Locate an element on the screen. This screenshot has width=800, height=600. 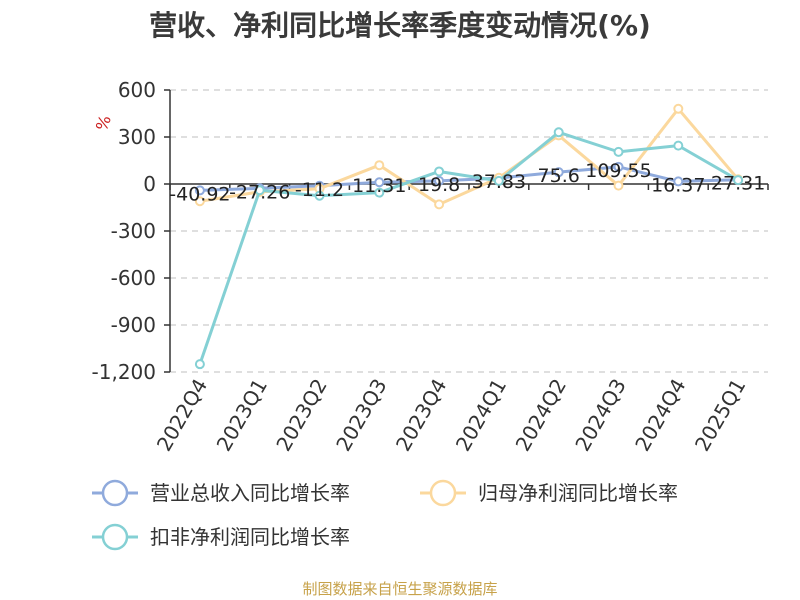
x-tick-label: 2024Q3 is located at coordinates (600, 415).